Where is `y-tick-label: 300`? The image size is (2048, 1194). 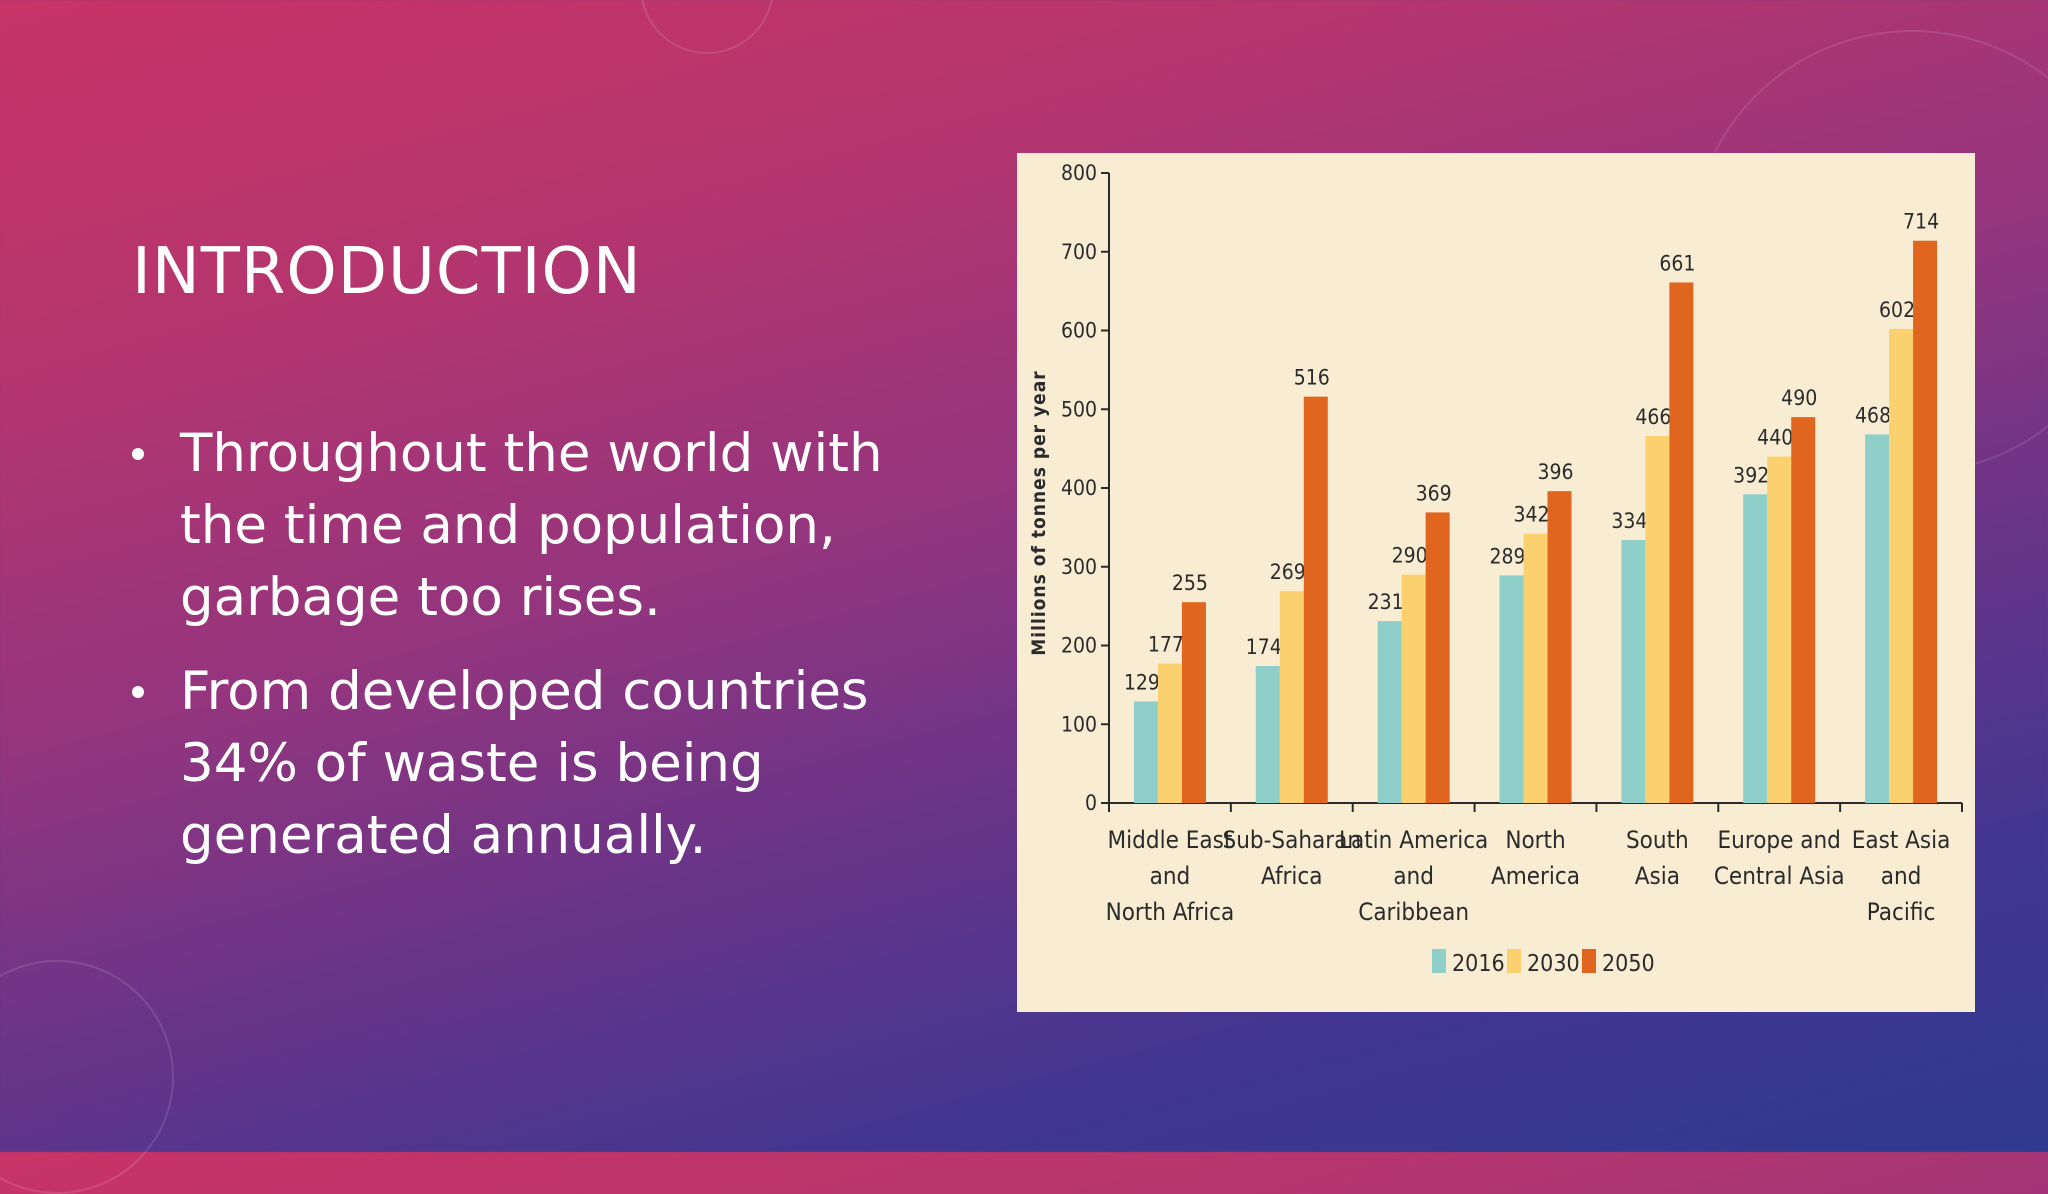 y-tick-label: 300 is located at coordinates (1079, 567).